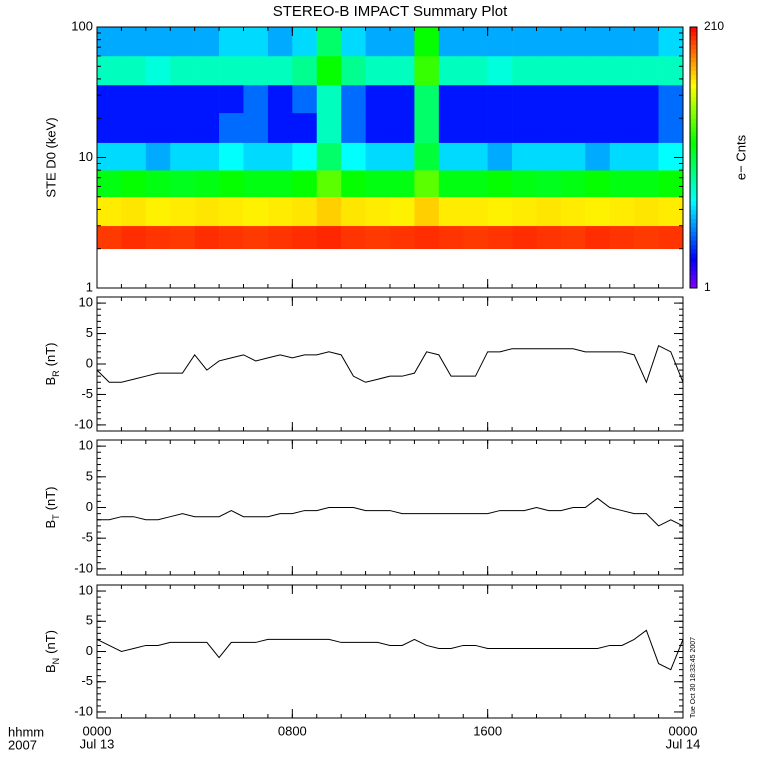 This screenshot has height=780, width=780. I want to click on x-axis-label: hhmm, so click(26, 731).